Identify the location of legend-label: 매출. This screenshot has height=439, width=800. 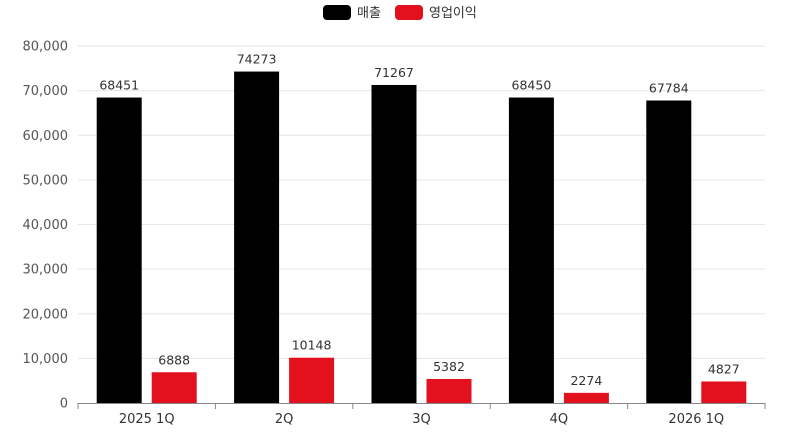
(369, 13).